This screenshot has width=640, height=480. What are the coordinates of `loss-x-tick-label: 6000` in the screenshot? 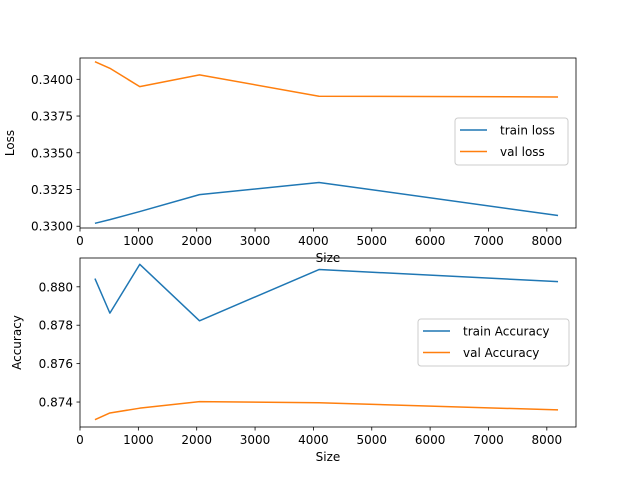 It's located at (430, 241).